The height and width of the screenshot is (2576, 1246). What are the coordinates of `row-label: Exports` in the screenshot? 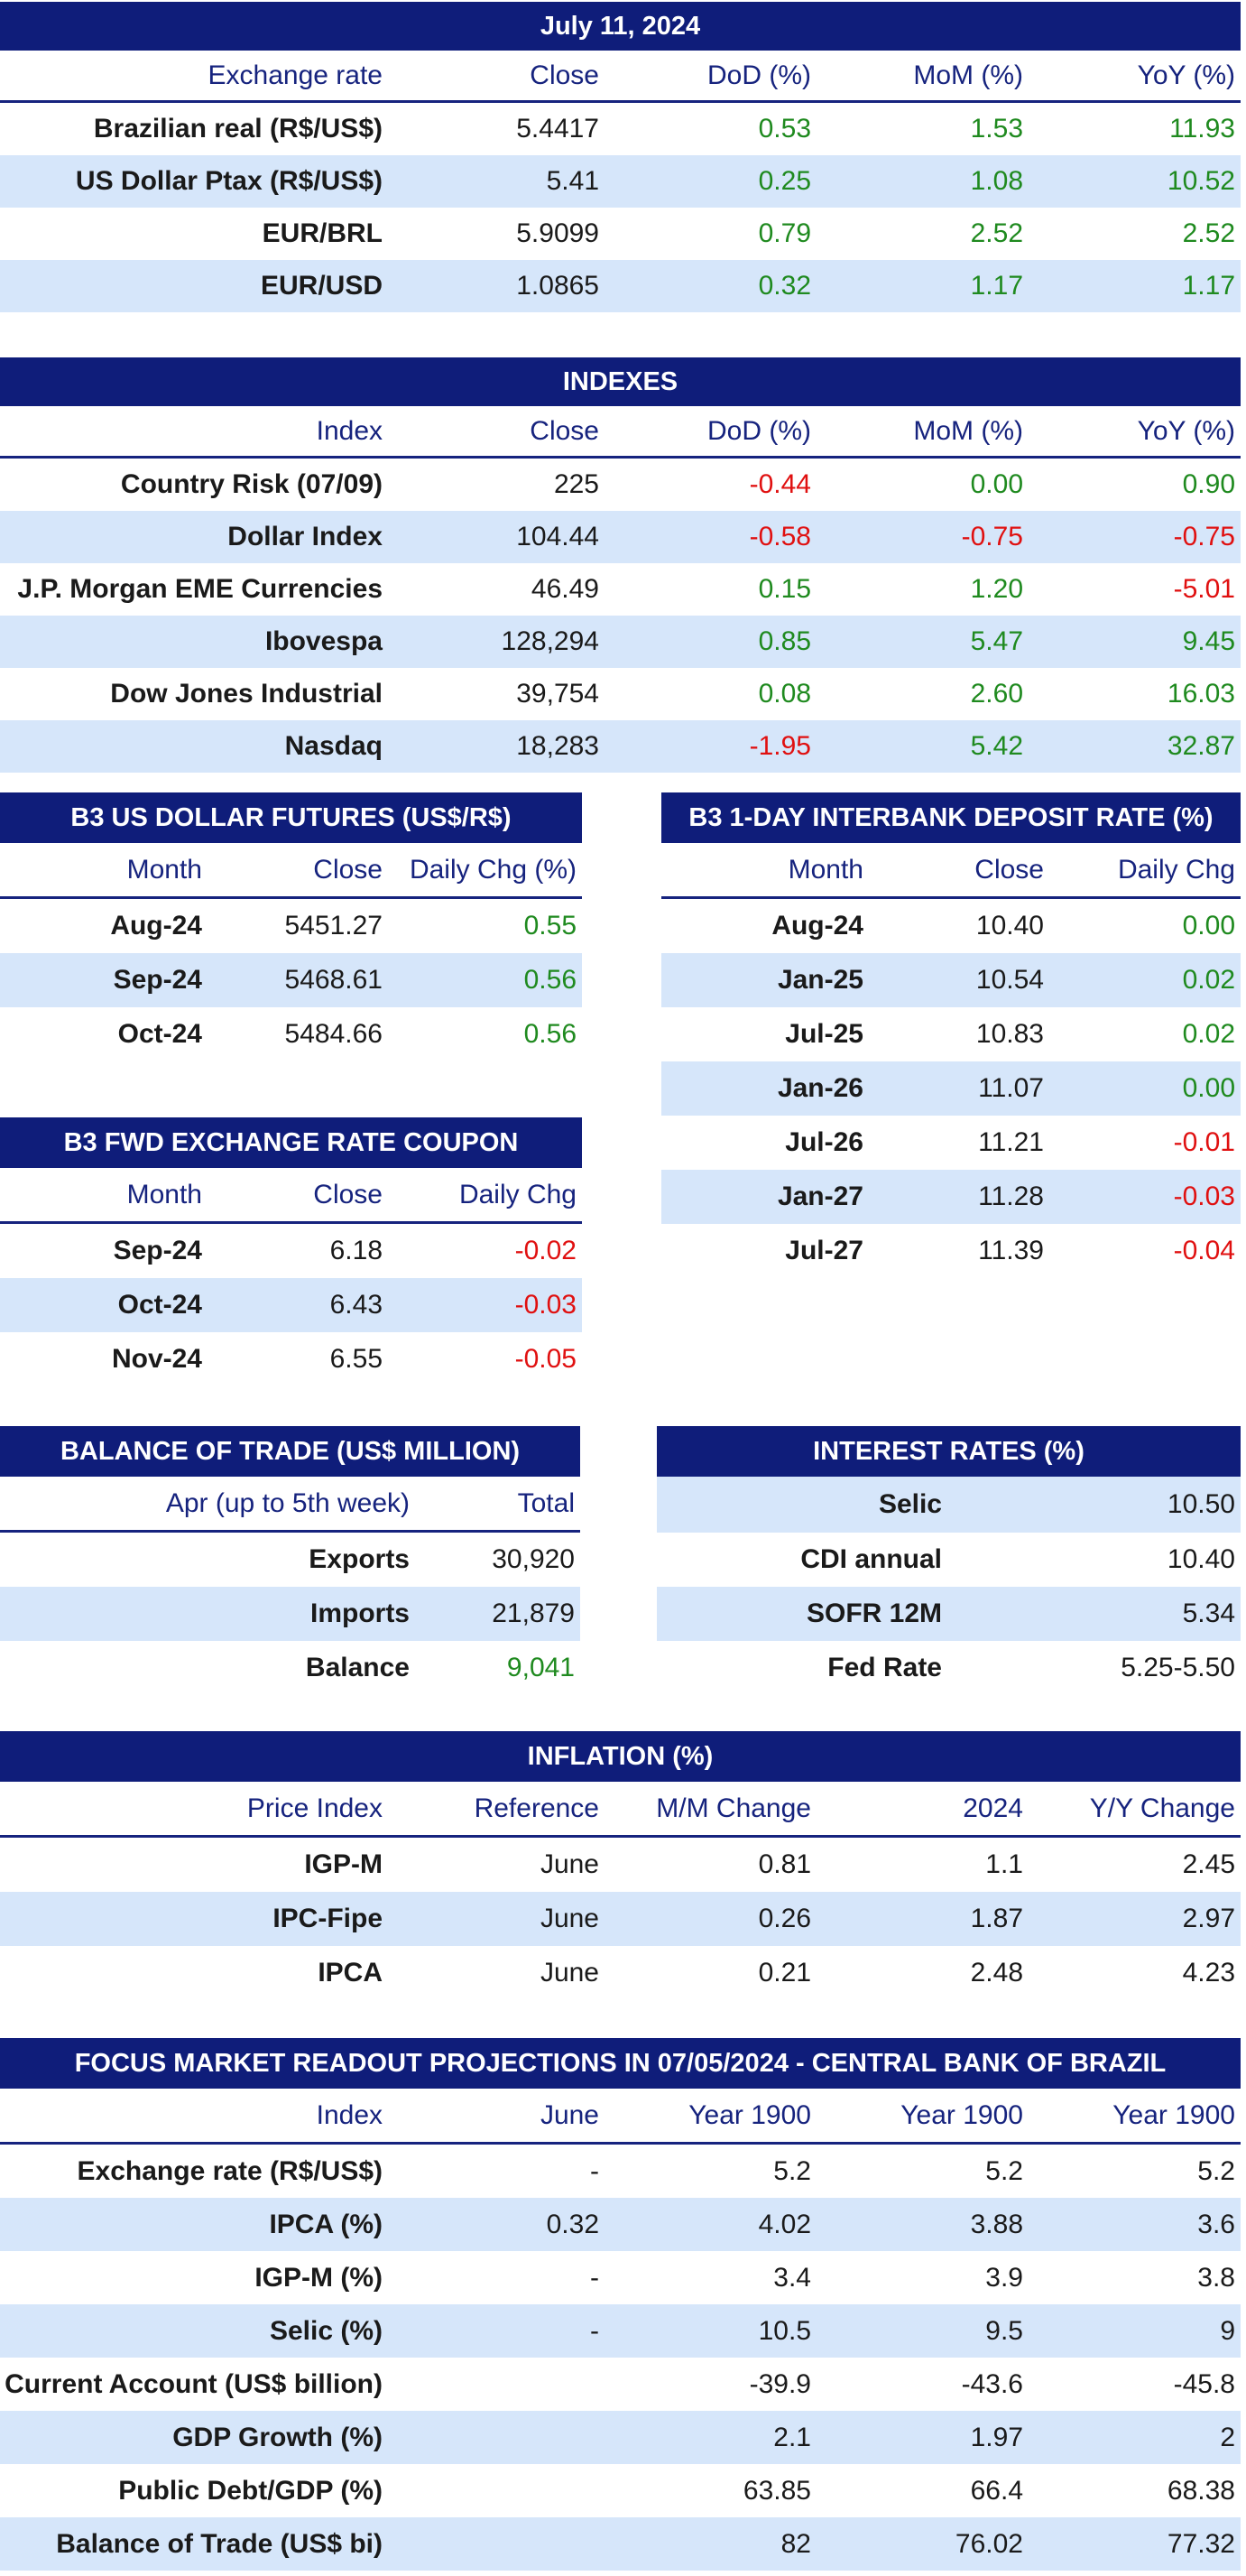 It's located at (359, 1559).